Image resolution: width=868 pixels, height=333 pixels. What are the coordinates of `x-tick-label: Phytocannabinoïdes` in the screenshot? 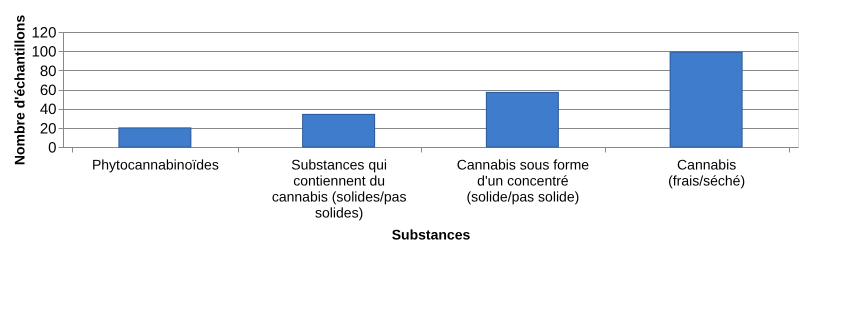 It's located at (155, 164).